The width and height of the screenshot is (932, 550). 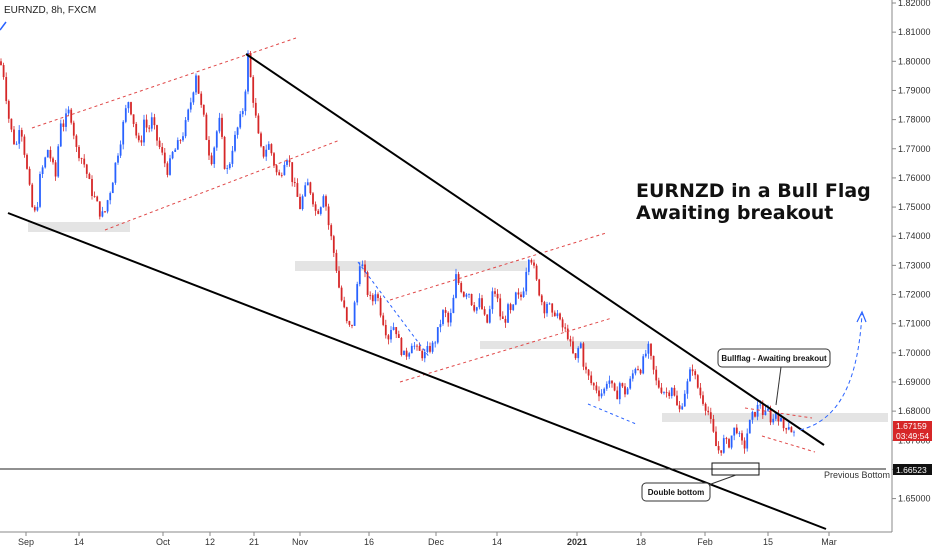 I want to click on blue-dash-lines, so click(x=497, y=343).